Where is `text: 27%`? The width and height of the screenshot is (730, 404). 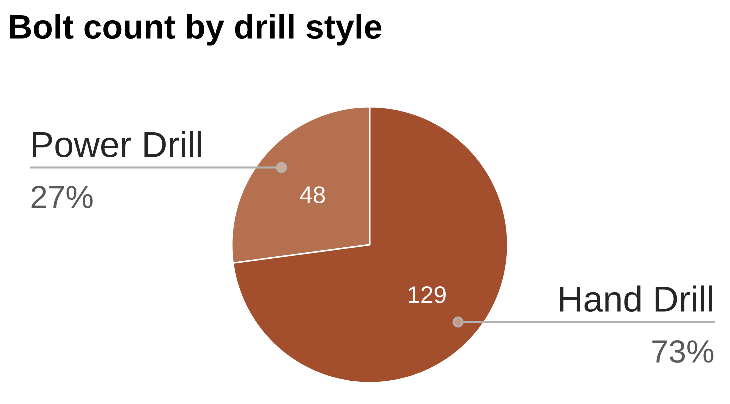
text: 27% is located at coordinates (62, 197).